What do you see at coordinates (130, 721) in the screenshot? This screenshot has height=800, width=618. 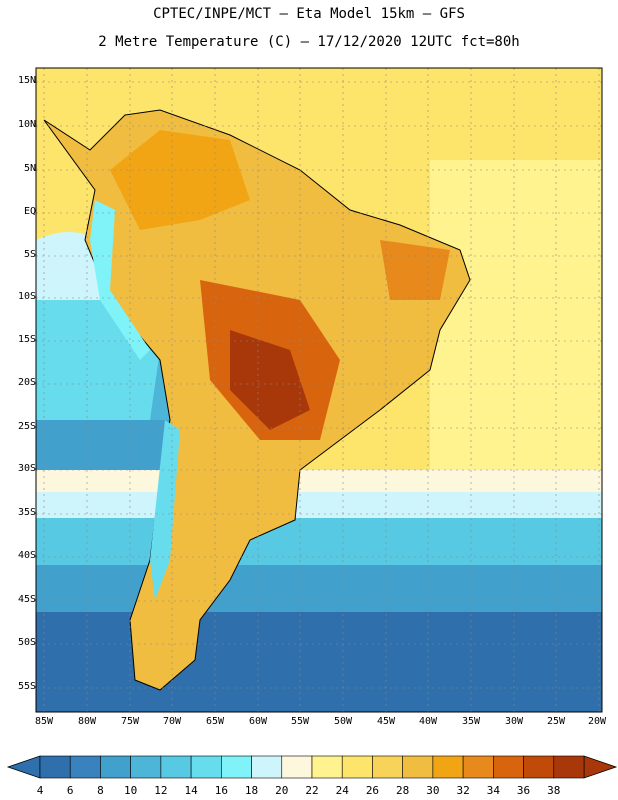 I see `lon-label: 75W` at bounding box center [130, 721].